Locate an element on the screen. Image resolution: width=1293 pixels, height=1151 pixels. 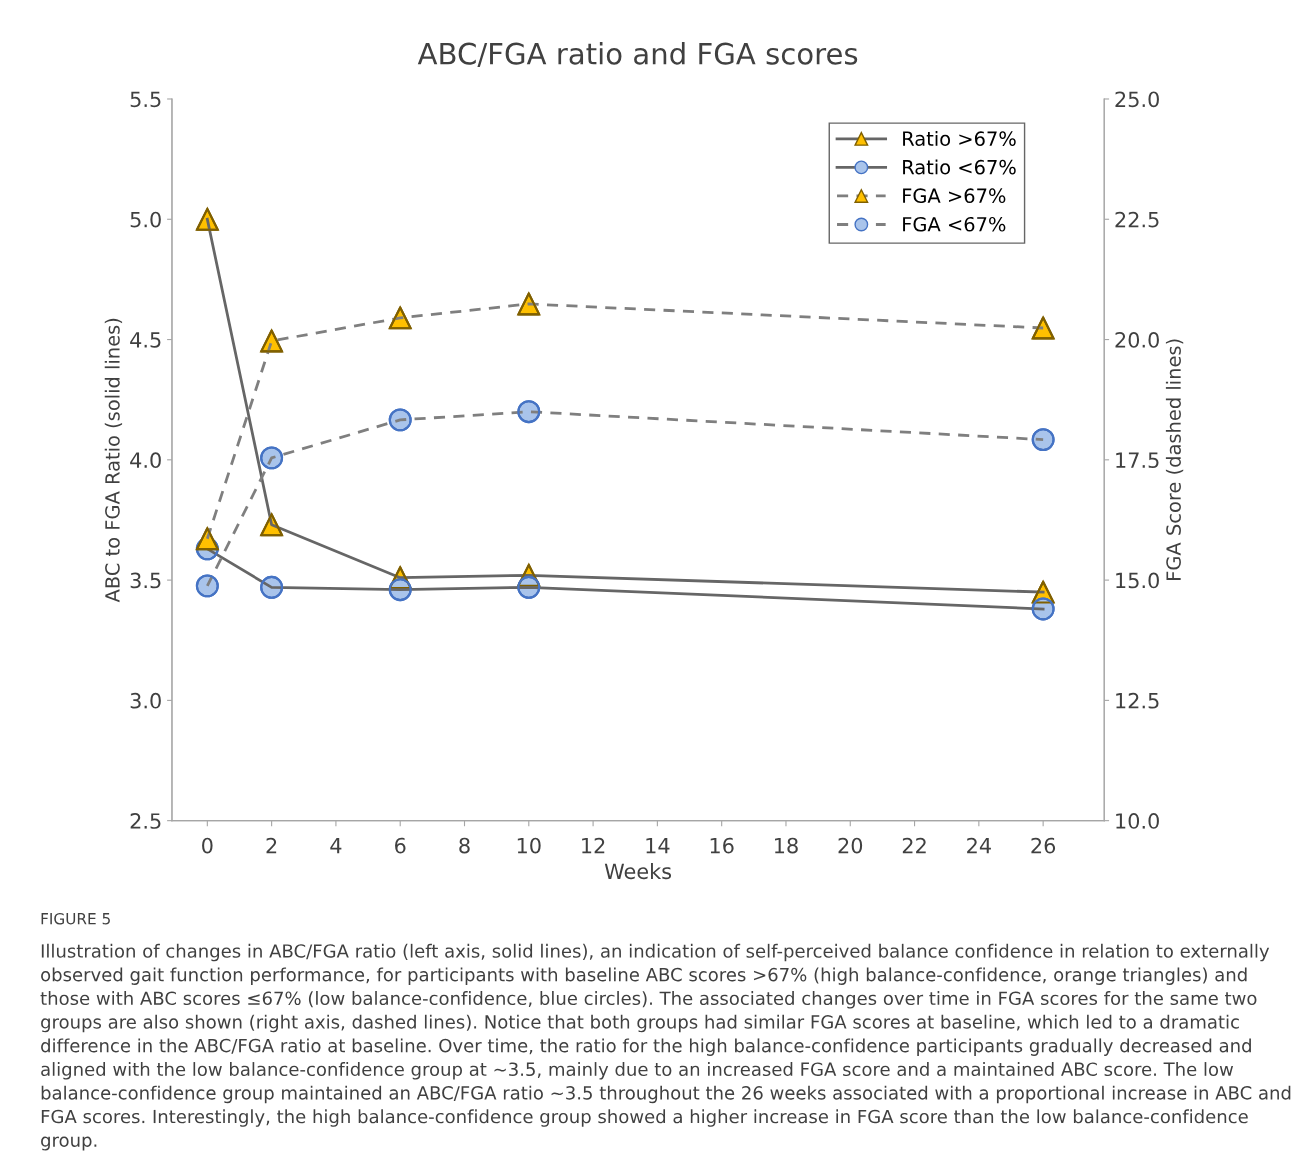
legend-label: Ratio >67% is located at coordinates (959, 138).